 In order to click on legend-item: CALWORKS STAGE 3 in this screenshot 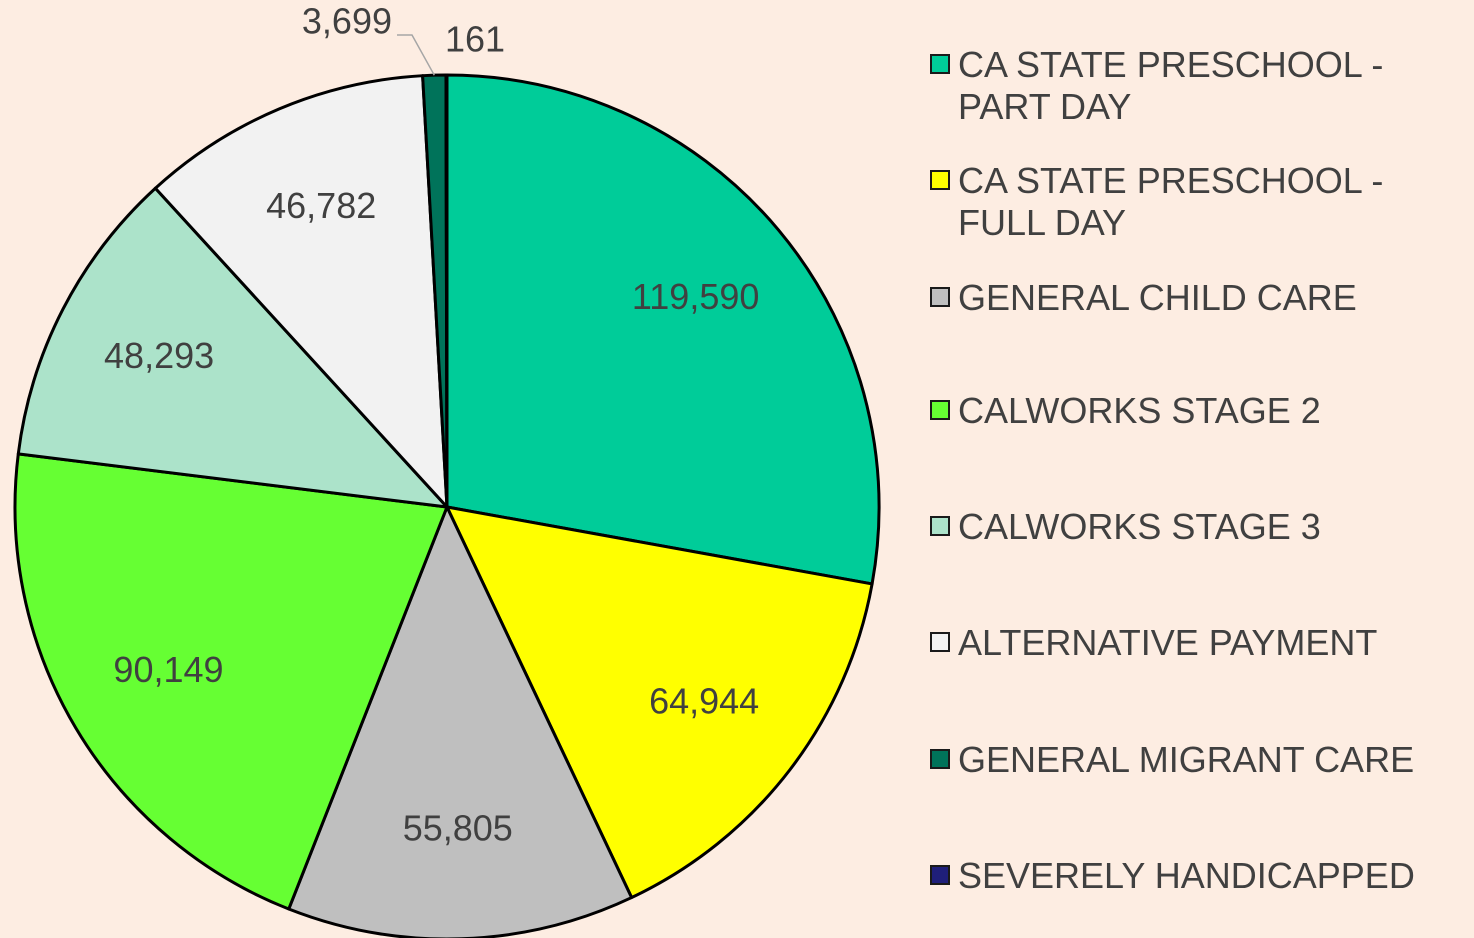, I will do `click(1192, 527)`.